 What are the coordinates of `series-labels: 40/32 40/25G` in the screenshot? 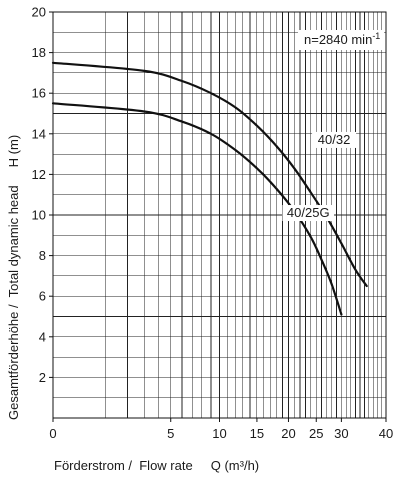 It's located at (319, 176).